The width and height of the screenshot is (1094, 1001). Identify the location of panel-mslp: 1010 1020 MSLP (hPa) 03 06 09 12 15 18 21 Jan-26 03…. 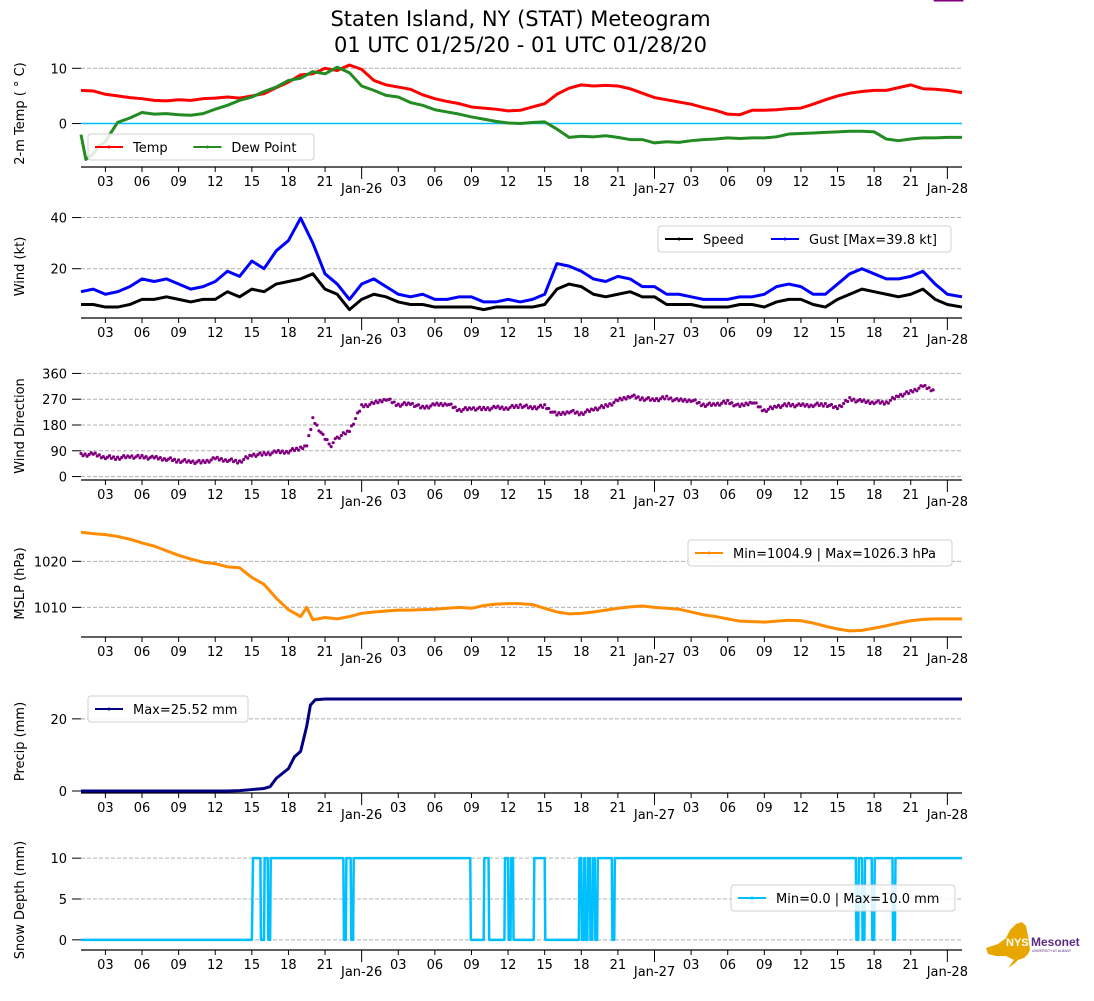
(490, 598).